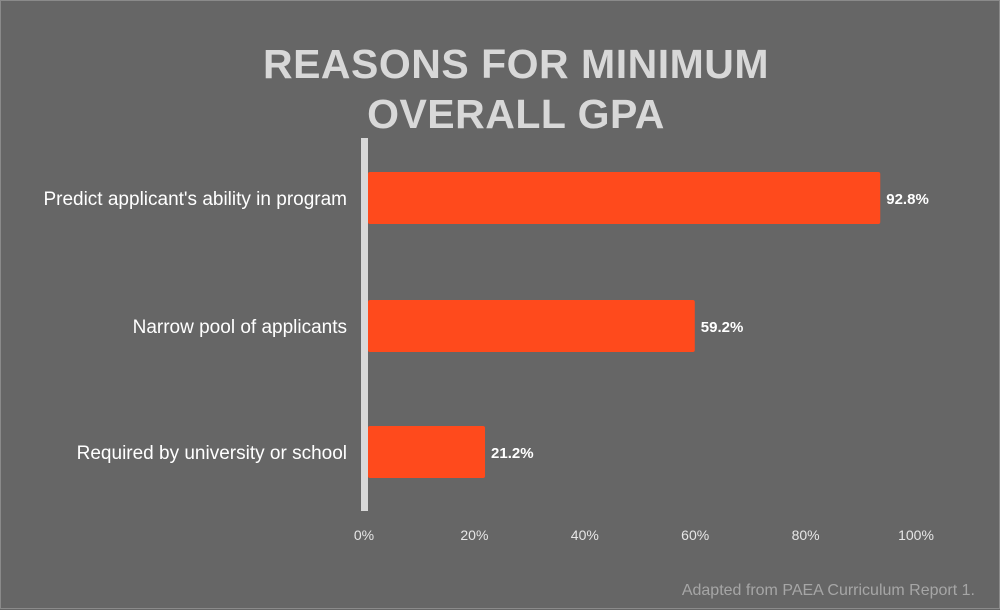 This screenshot has width=1000, height=610. What do you see at coordinates (212, 453) in the screenshot?
I see `category-label: Required by university or school` at bounding box center [212, 453].